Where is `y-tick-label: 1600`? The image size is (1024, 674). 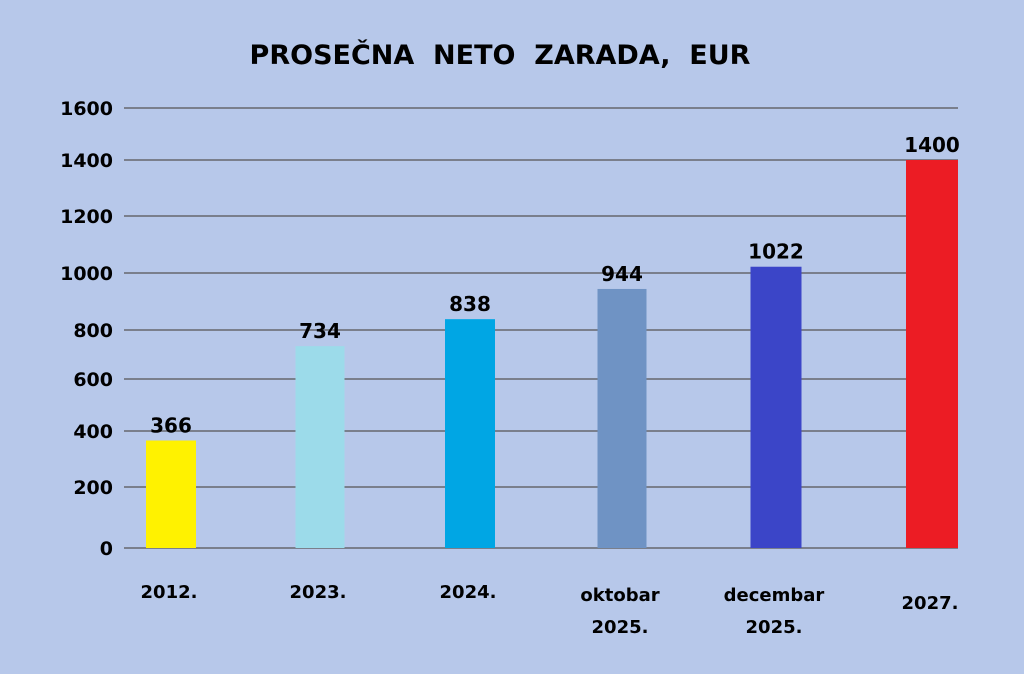 y-tick-label: 1600 is located at coordinates (86, 109).